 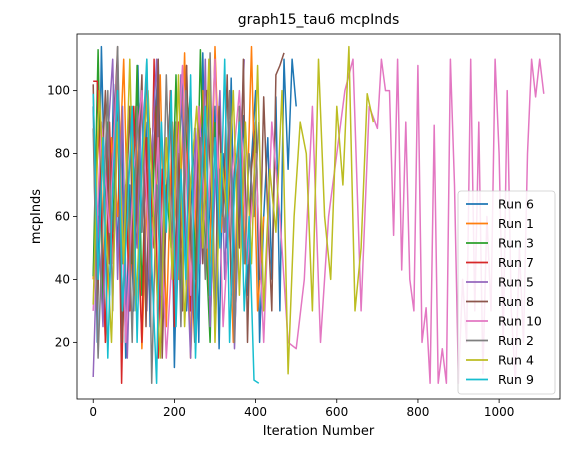 What do you see at coordinates (58, 91) in the screenshot?
I see `y-tick-label: 100` at bounding box center [58, 91].